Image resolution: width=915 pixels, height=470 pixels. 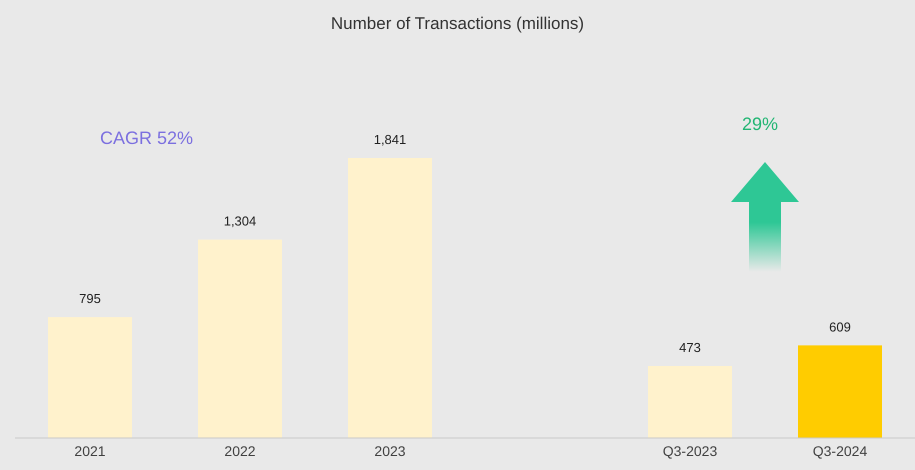 I want to click on text: 29%, so click(x=760, y=124).